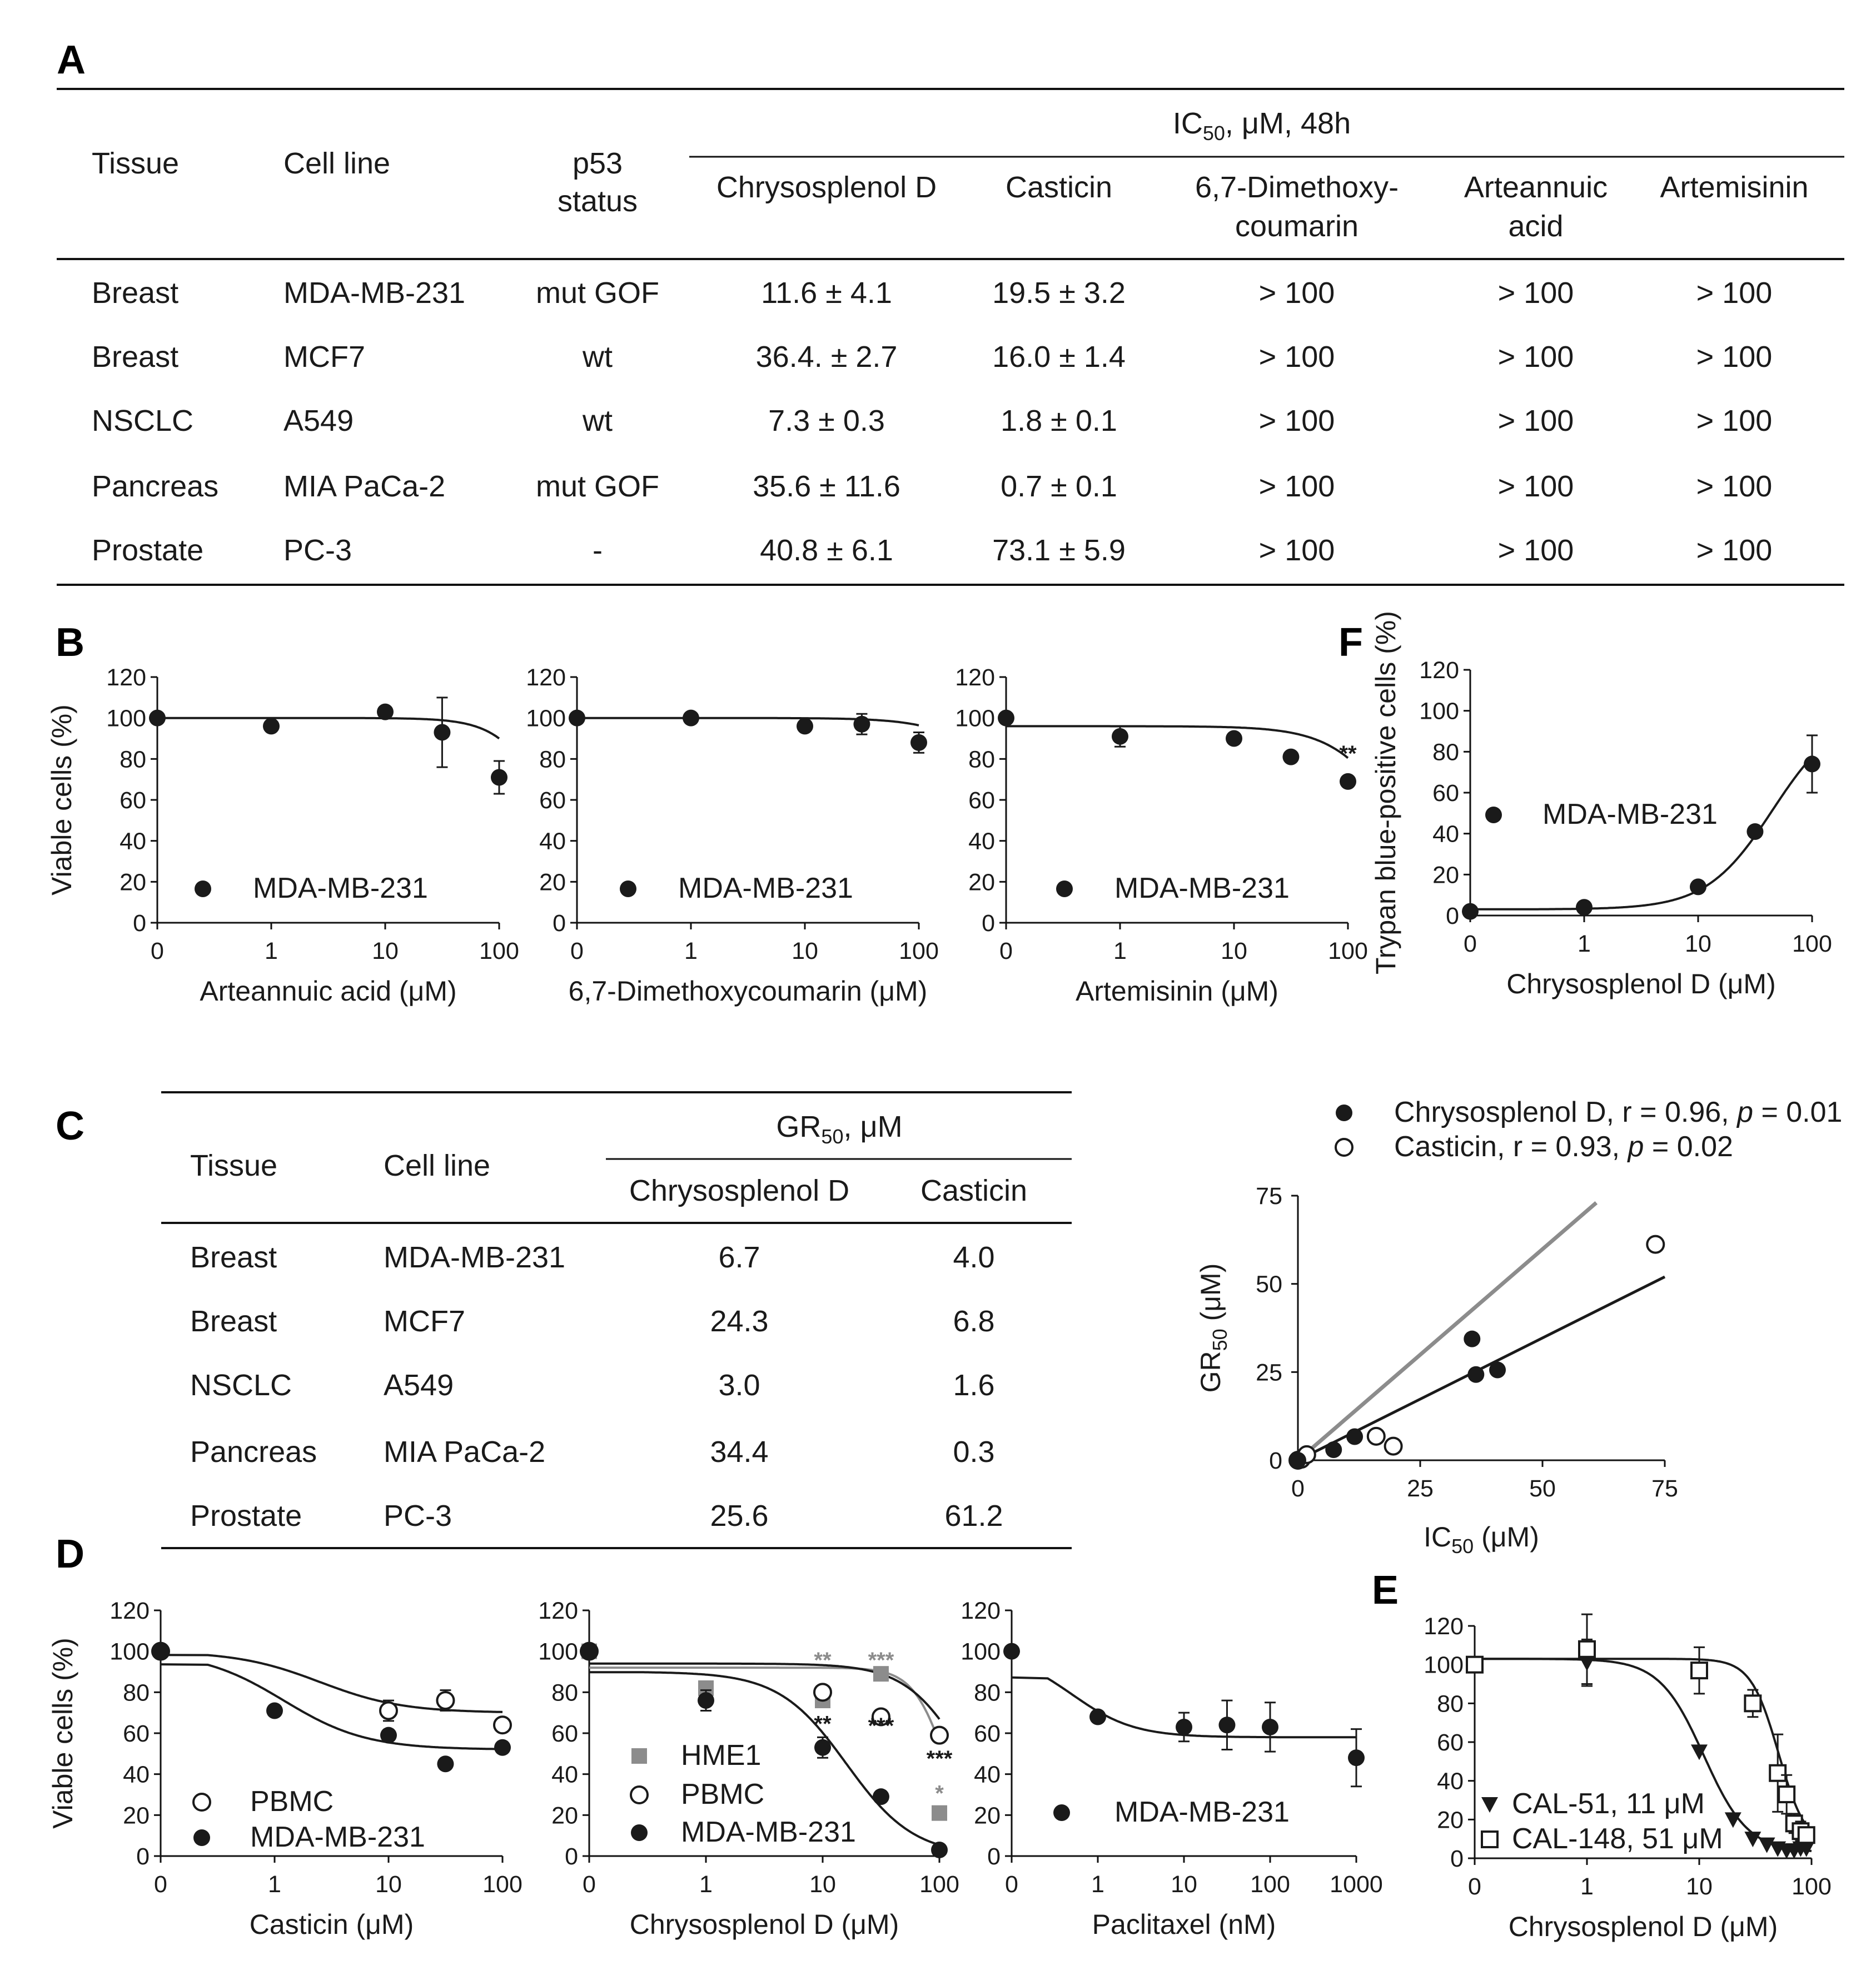 Image resolution: width=1876 pixels, height=1965 pixels. I want to click on table-c-cell-value: 34.4, so click(739, 1452).